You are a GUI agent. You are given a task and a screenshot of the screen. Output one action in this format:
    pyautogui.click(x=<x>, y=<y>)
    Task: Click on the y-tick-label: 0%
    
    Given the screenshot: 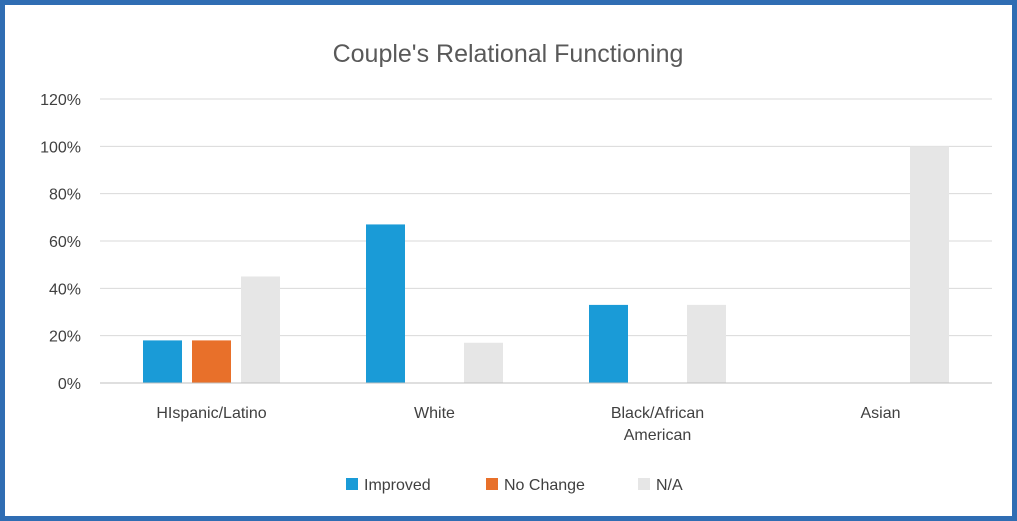 What is the action you would take?
    pyautogui.click(x=69, y=384)
    